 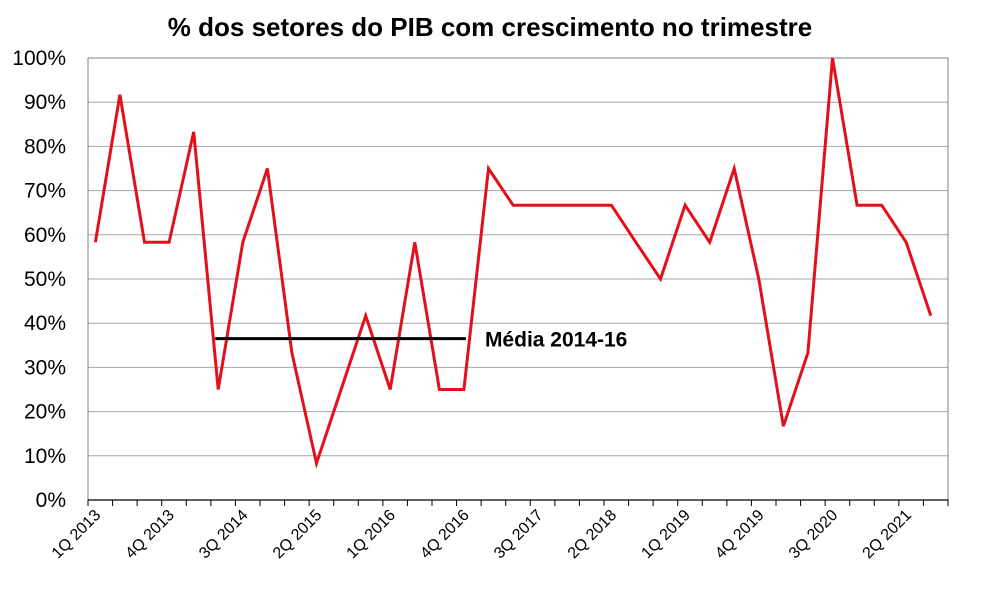 What do you see at coordinates (421, 340) in the screenshot?
I see `average-annotation: Média 2014-16` at bounding box center [421, 340].